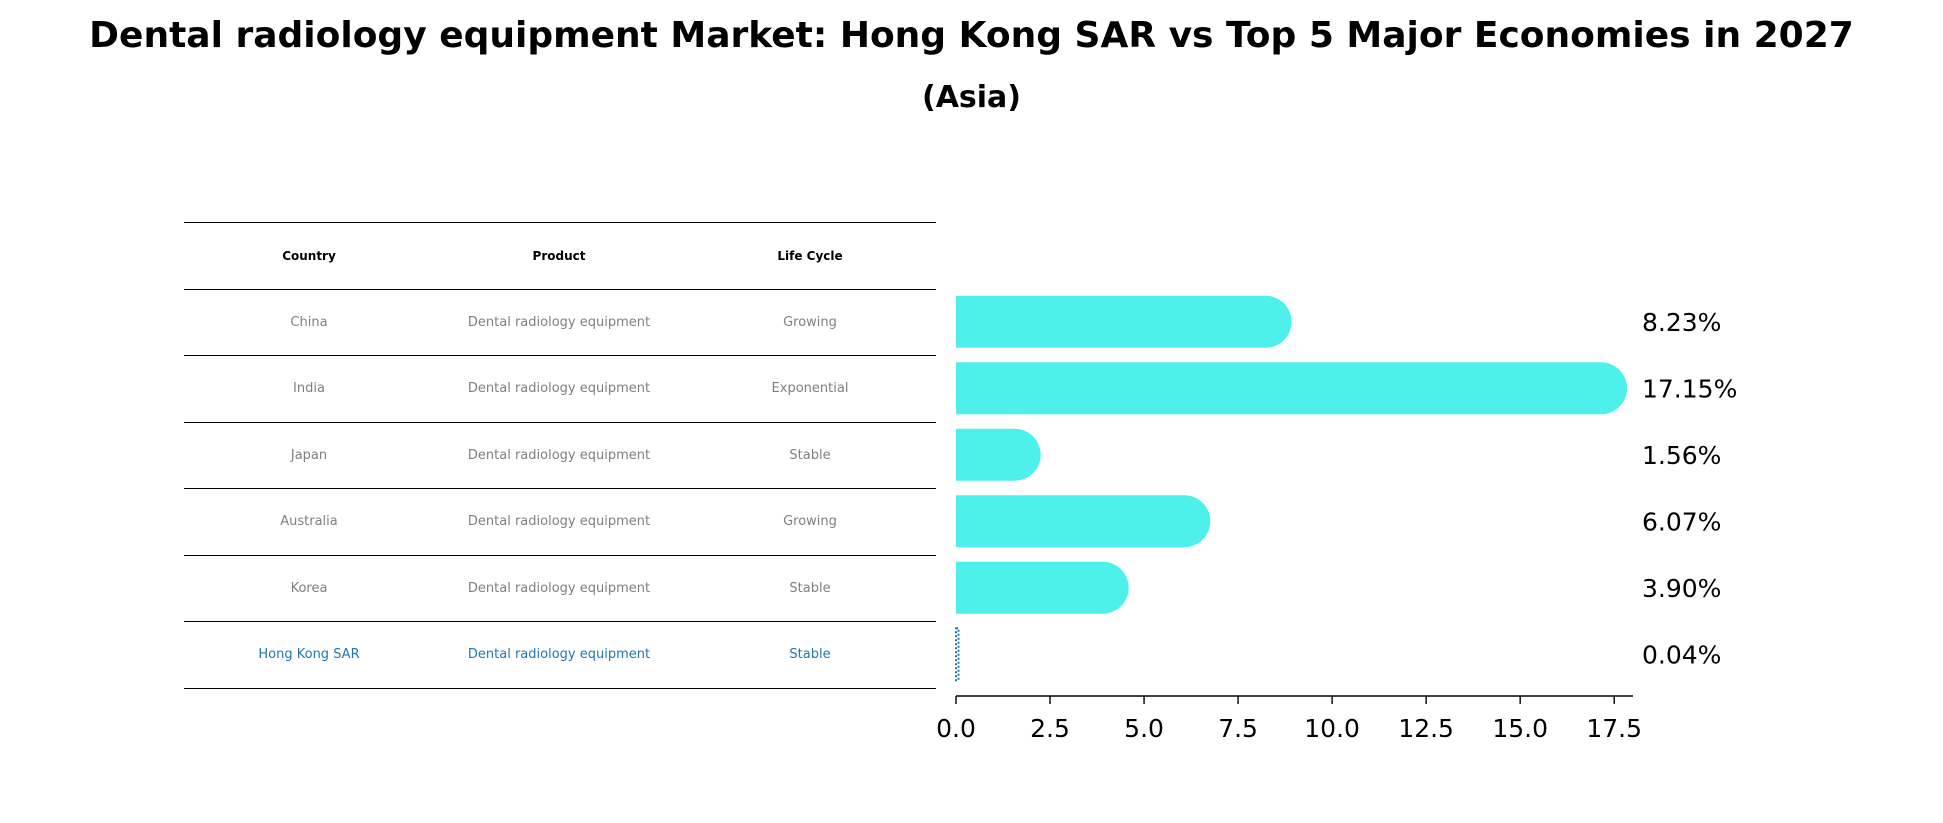 This screenshot has height=823, width=1943. Describe the element at coordinates (309, 455) in the screenshot. I see `table-cell: Japan` at that location.